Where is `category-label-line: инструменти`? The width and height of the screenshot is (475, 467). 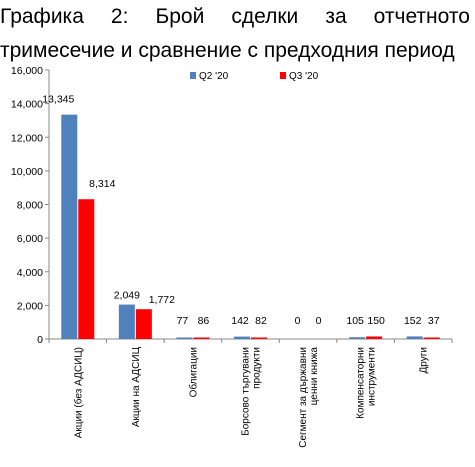 category-label-line: инструменти is located at coordinates (372, 376).